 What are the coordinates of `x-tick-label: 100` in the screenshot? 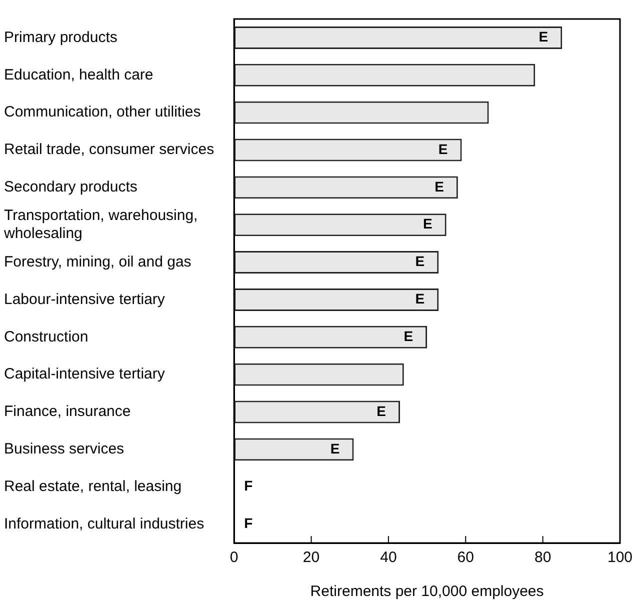 It's located at (620, 557).